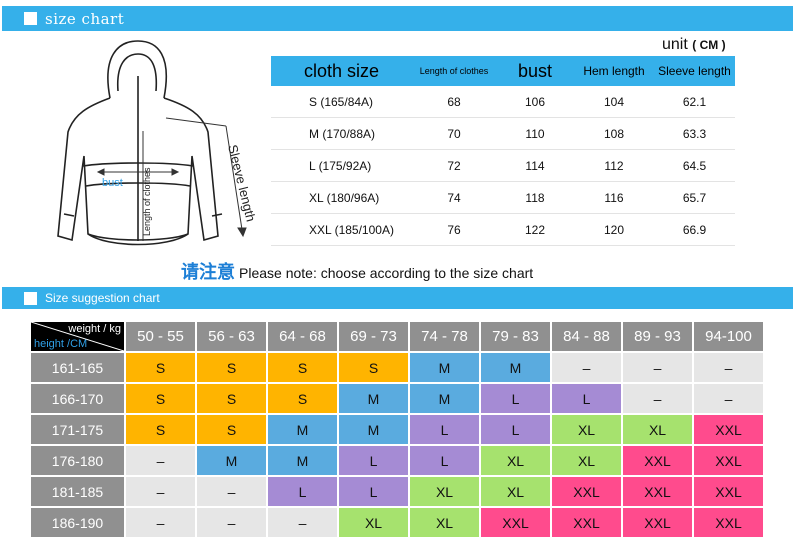 The image size is (795, 542). Describe the element at coordinates (694, 229) in the screenshot. I see `size-table-cell: 66.9` at that location.